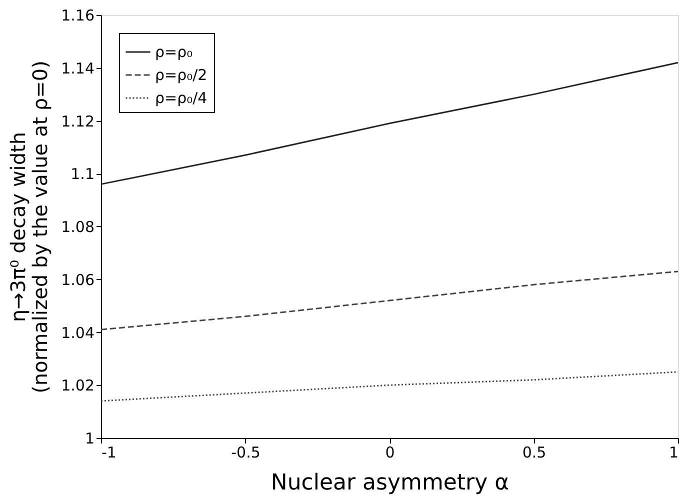 This screenshot has height=501, width=687. What do you see at coordinates (245, 453) in the screenshot?
I see `x-tick-label: -0.5` at bounding box center [245, 453].